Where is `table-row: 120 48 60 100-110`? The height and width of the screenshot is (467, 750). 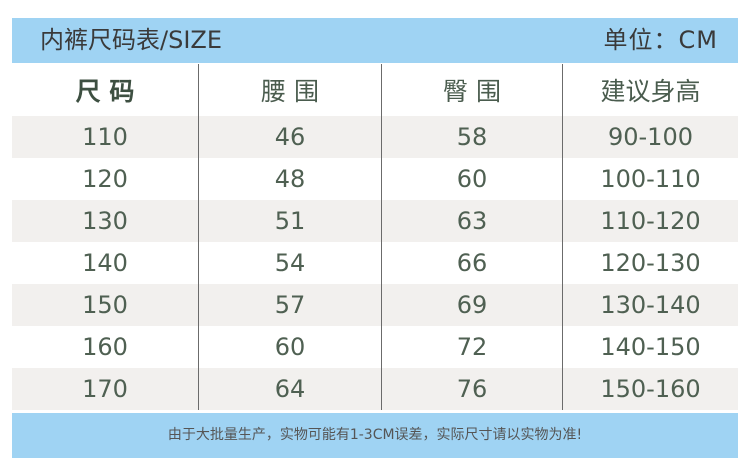 table-row: 120 48 60 100-110 is located at coordinates (375, 179).